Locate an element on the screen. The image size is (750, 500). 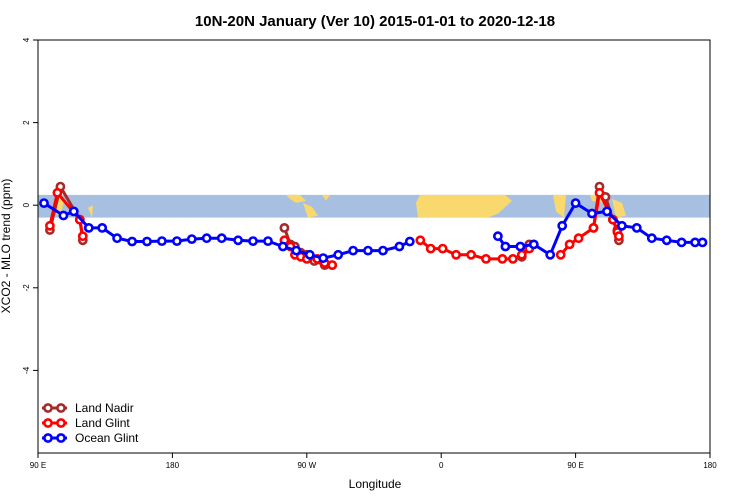
series-line is located at coordinates (599, 229).